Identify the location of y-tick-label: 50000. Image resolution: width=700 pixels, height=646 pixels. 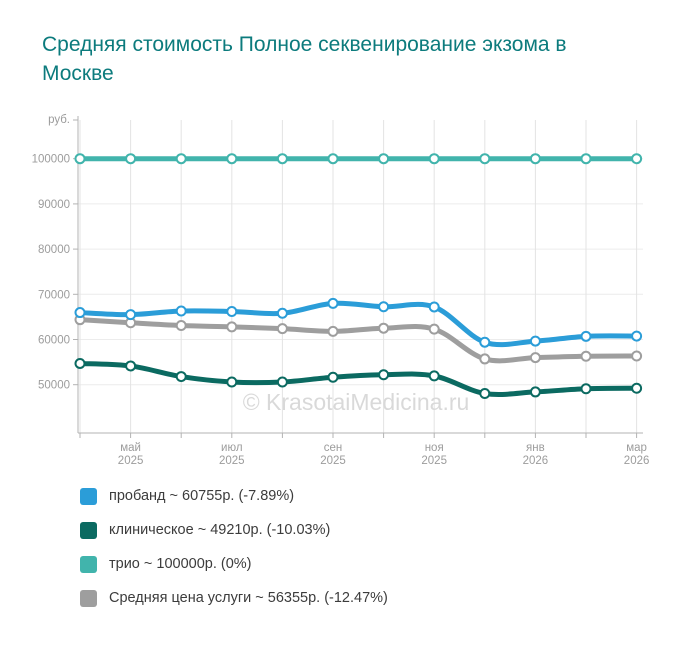
(54, 386).